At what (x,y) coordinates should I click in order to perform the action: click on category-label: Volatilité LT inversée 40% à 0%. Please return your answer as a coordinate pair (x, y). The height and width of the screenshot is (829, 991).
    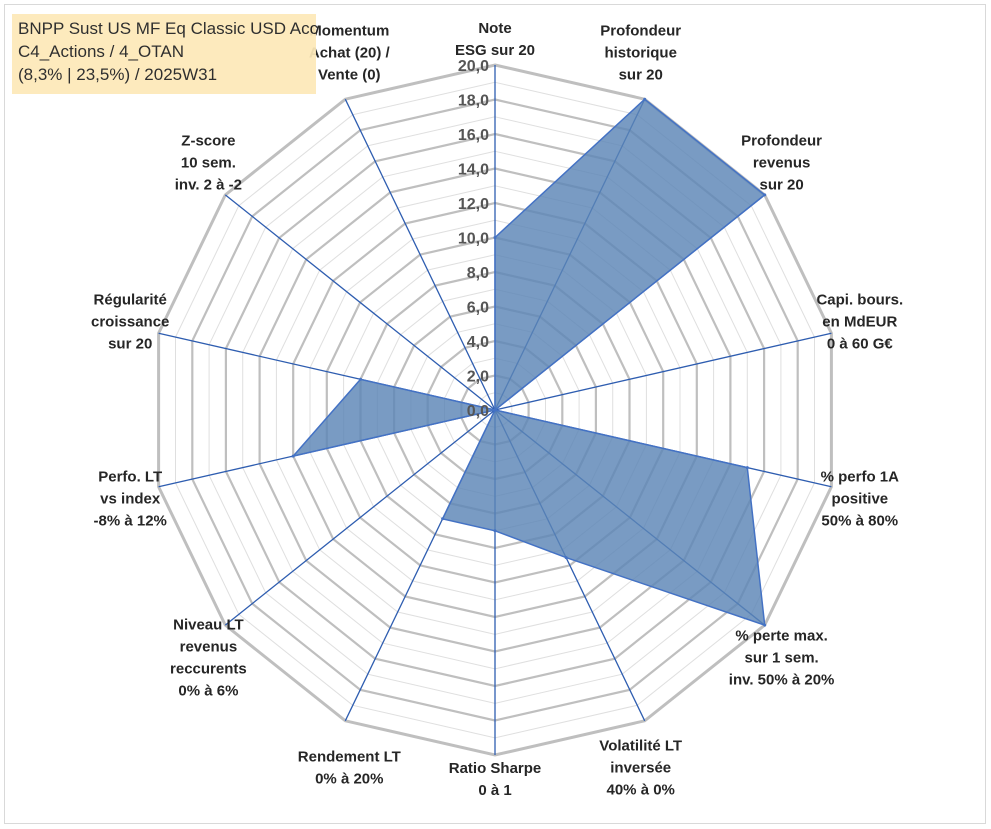
    Looking at the image, I should click on (640, 768).